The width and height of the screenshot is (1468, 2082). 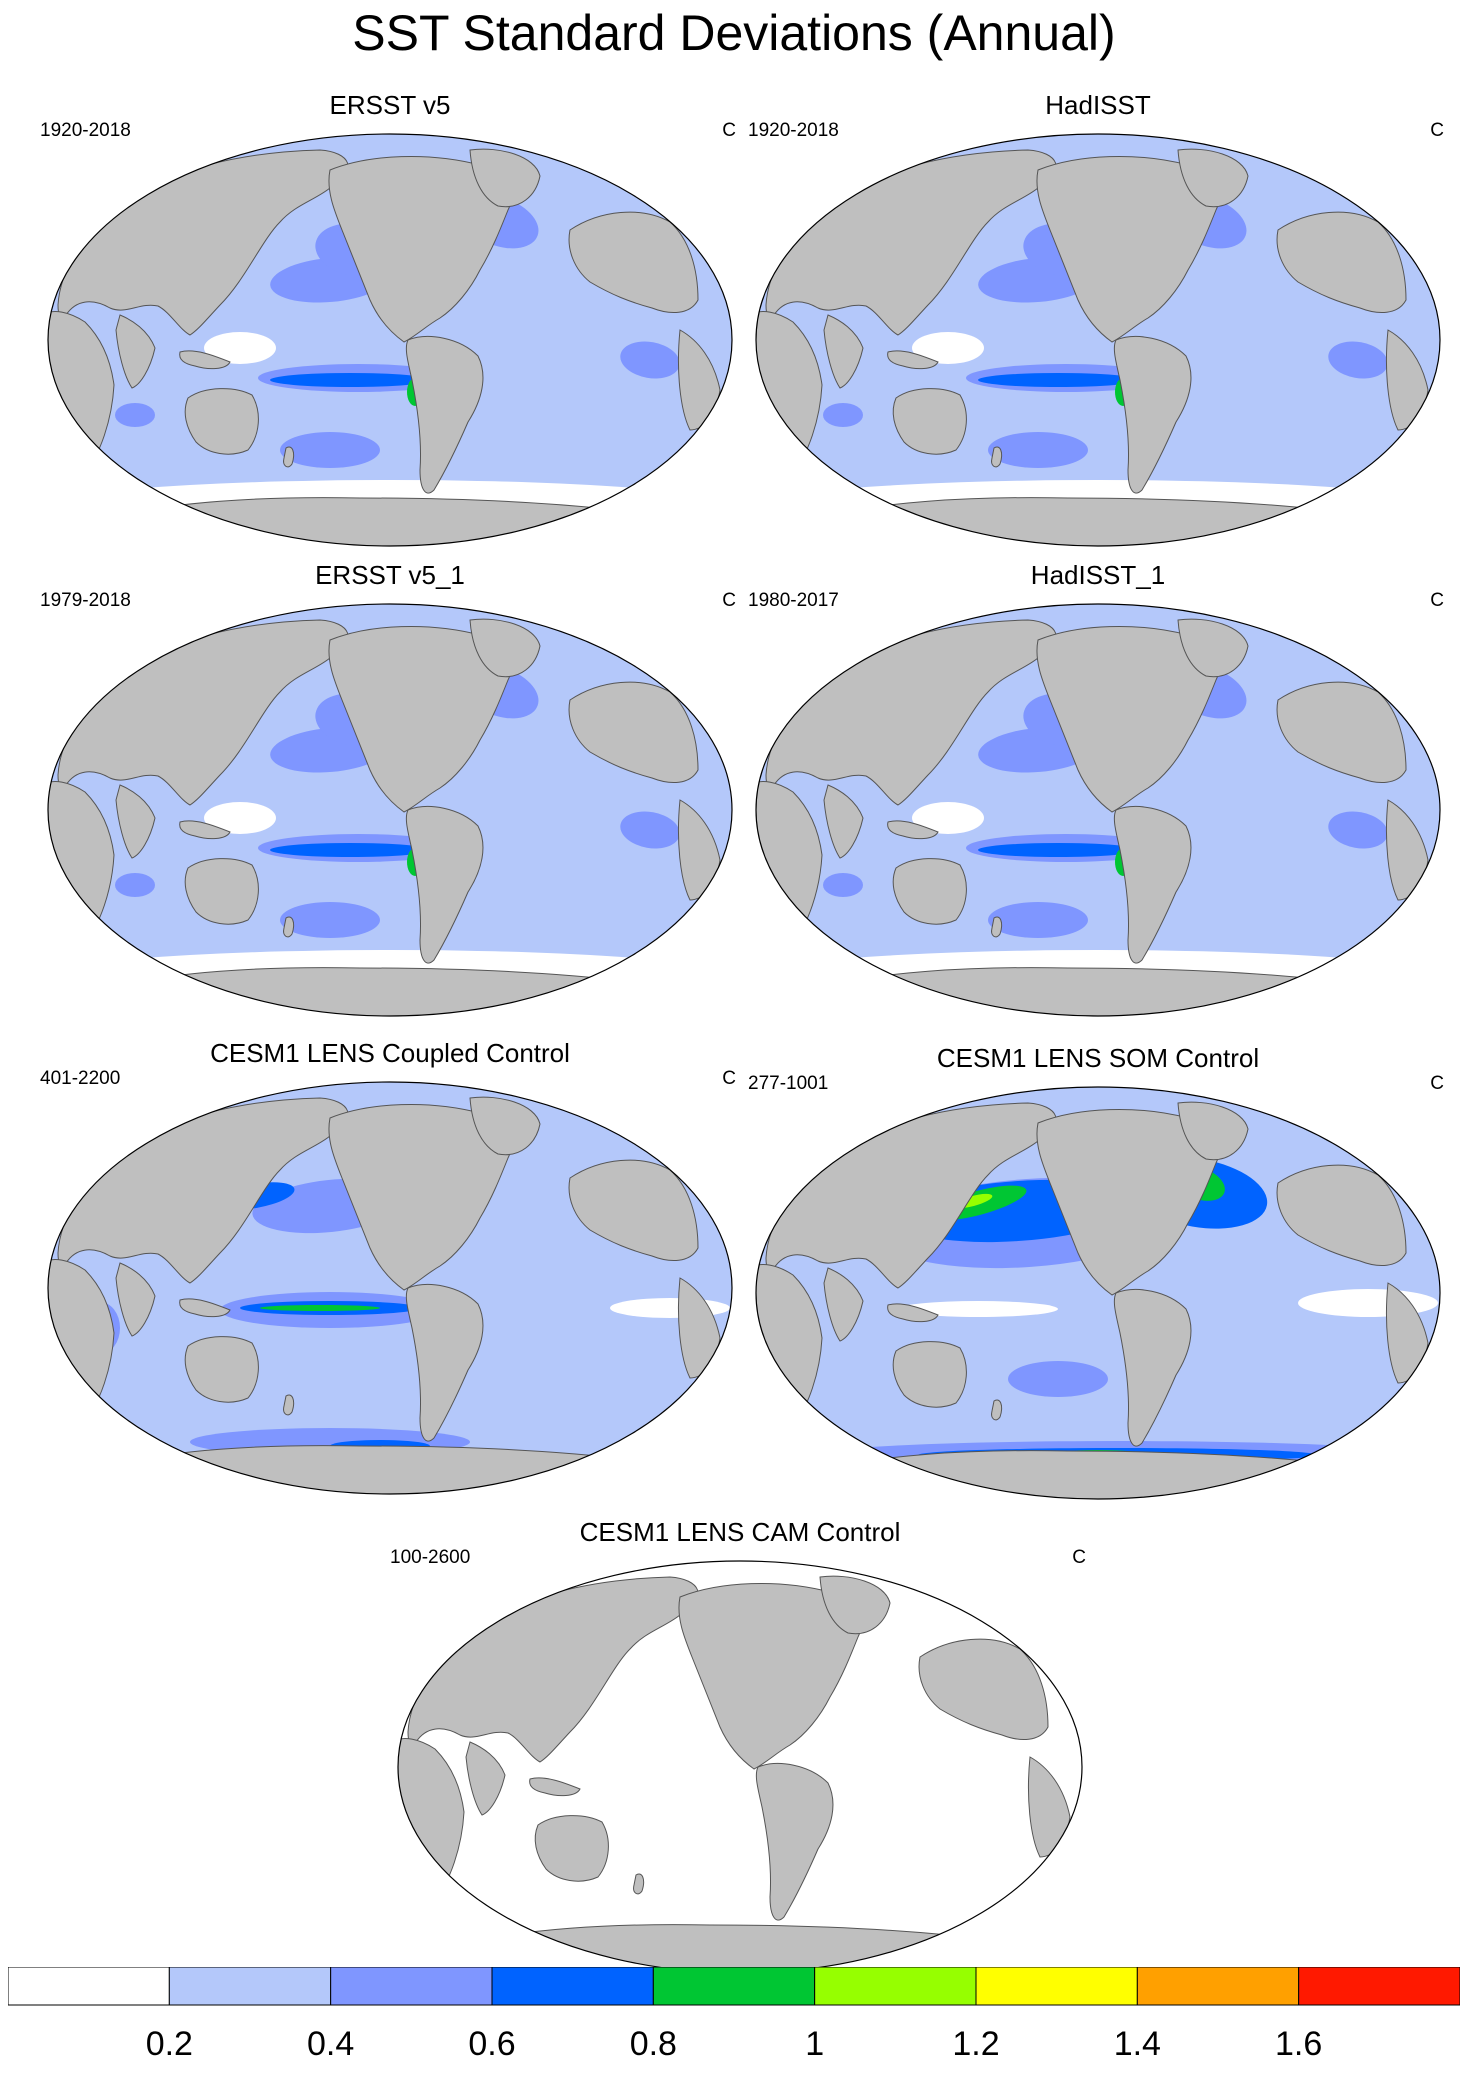 What do you see at coordinates (976, 2044) in the screenshot?
I see `colorbar-label: 1.2` at bounding box center [976, 2044].